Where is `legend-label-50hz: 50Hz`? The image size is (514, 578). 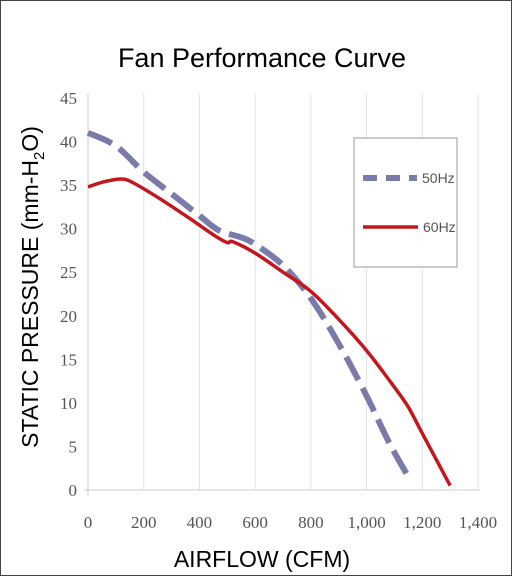
legend-label-50hz: 50Hz is located at coordinates (438, 178).